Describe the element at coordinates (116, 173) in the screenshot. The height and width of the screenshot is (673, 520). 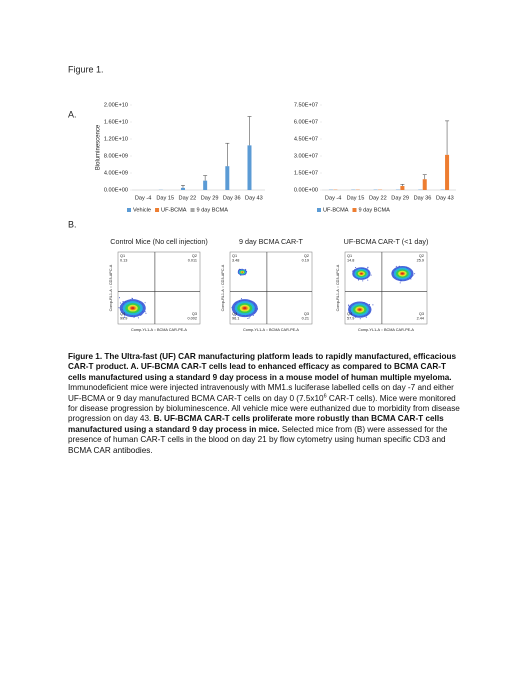
I see `y-tick-label: 4.00E+09` at that location.